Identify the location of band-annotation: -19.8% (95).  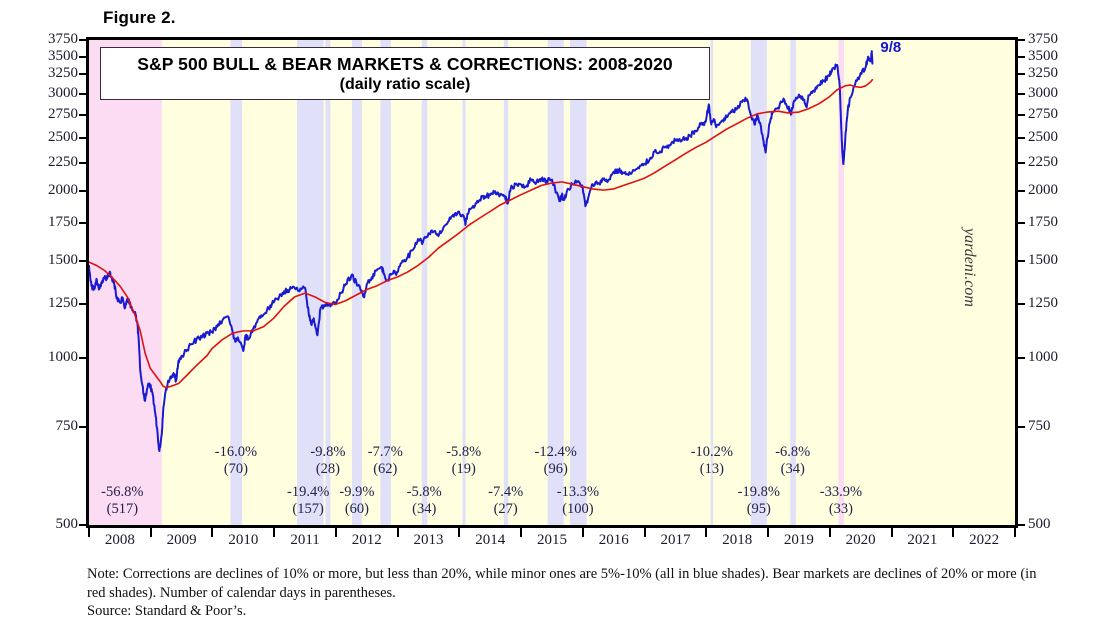
(759, 501).